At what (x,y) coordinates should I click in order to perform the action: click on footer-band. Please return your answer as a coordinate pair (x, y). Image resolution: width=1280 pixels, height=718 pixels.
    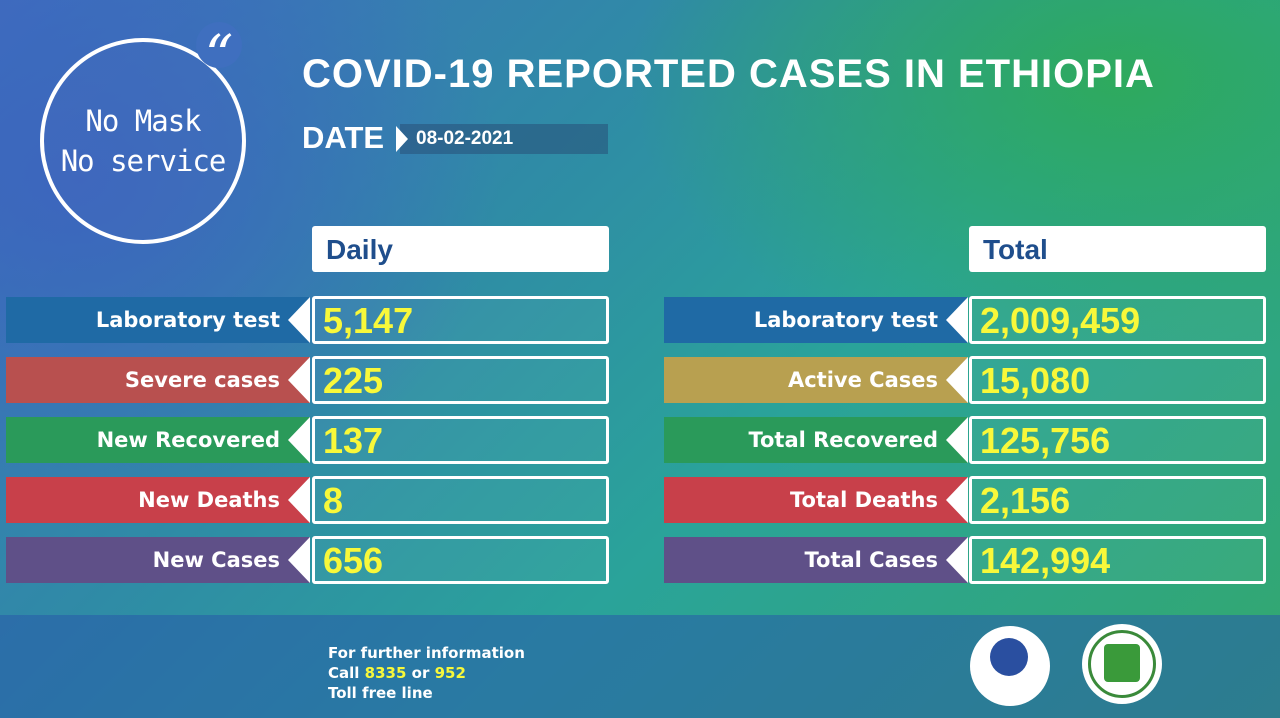
    Looking at the image, I should click on (640, 666).